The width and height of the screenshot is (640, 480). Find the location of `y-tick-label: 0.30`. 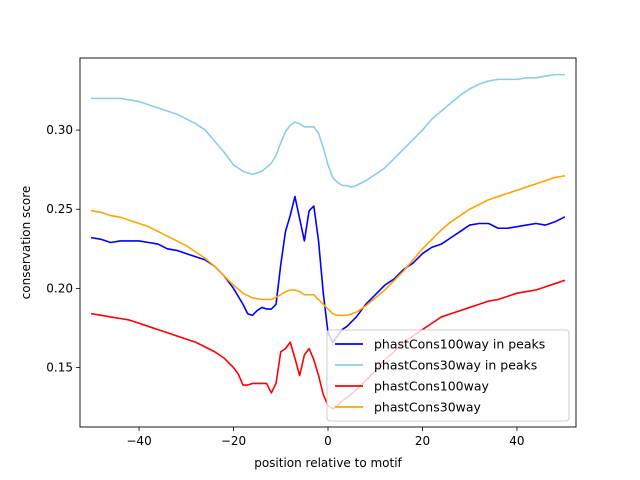

y-tick-label: 0.30 is located at coordinates (59, 130).